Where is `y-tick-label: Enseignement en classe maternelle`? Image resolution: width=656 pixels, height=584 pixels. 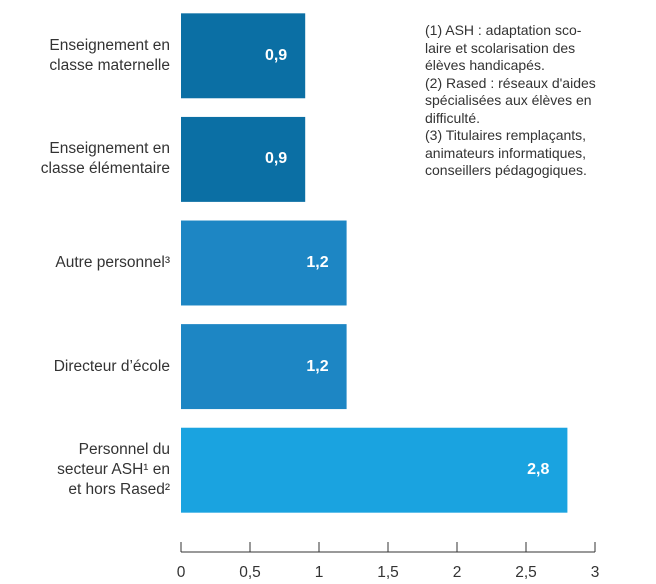
y-tick-label: Enseignement en classe maternelle is located at coordinates (109, 55).